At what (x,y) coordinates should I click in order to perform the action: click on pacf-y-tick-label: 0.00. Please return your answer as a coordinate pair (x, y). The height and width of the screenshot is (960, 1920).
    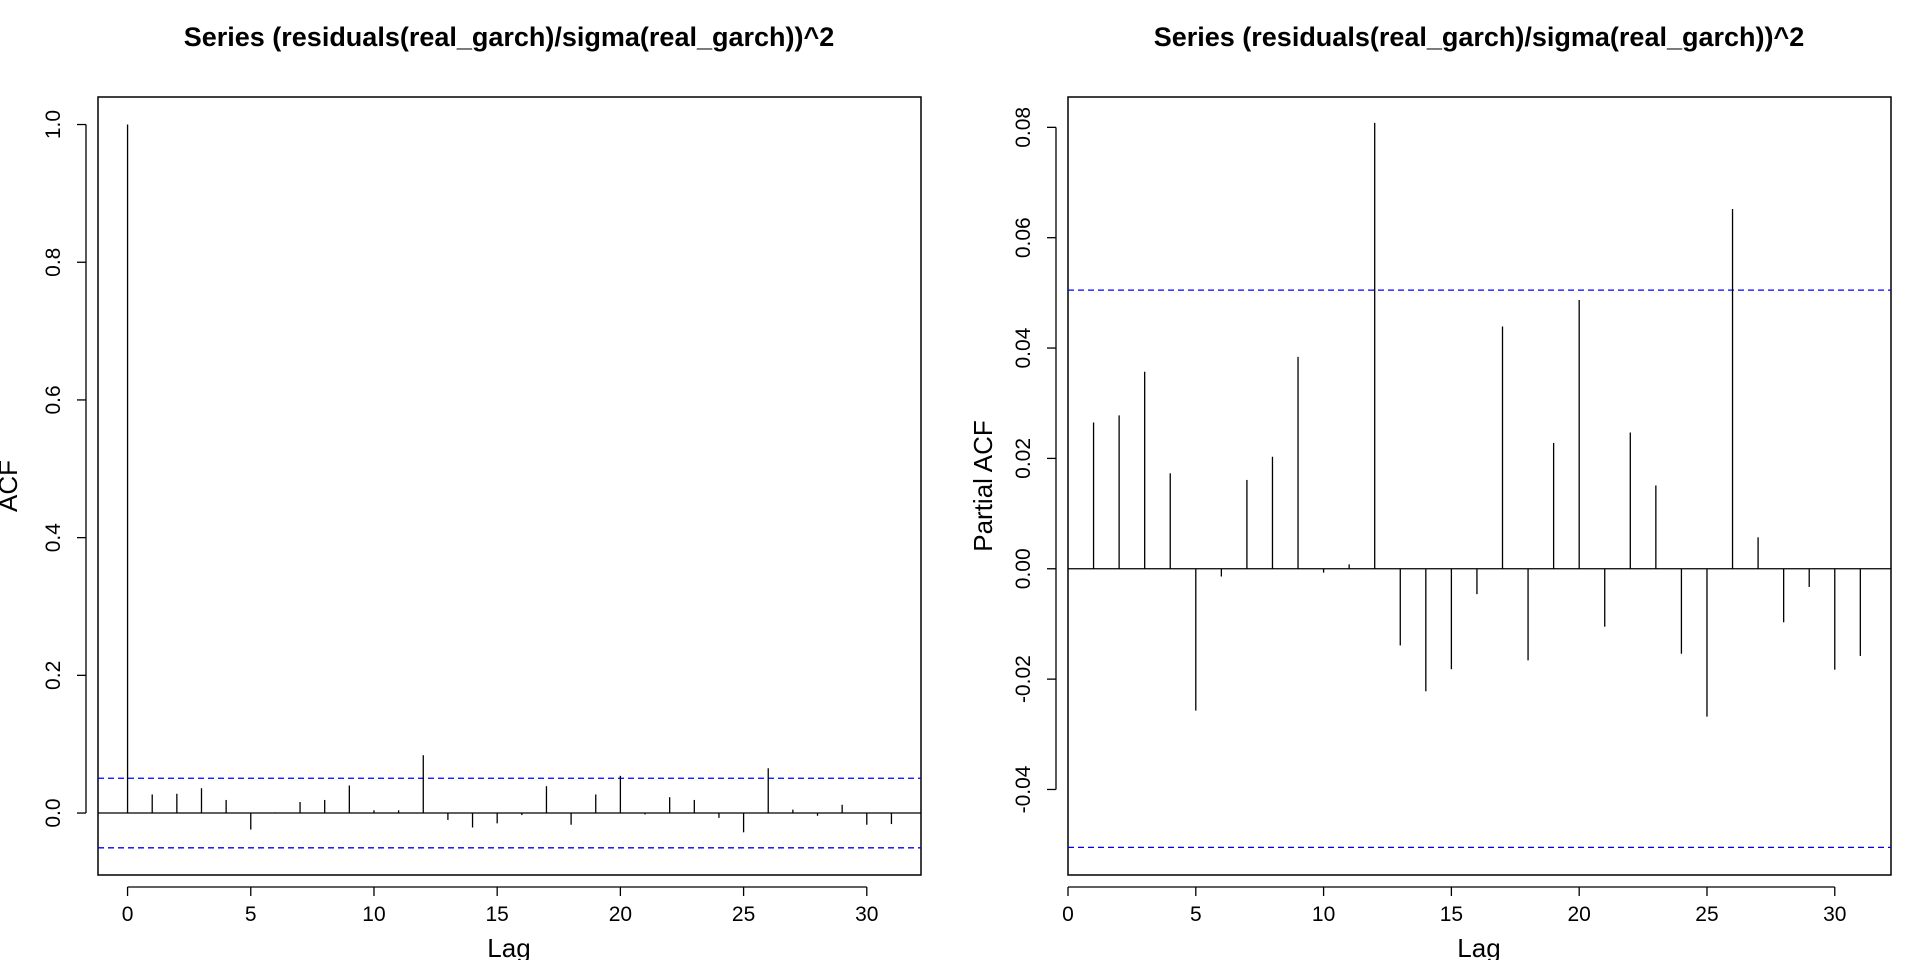
    Looking at the image, I should click on (1023, 568).